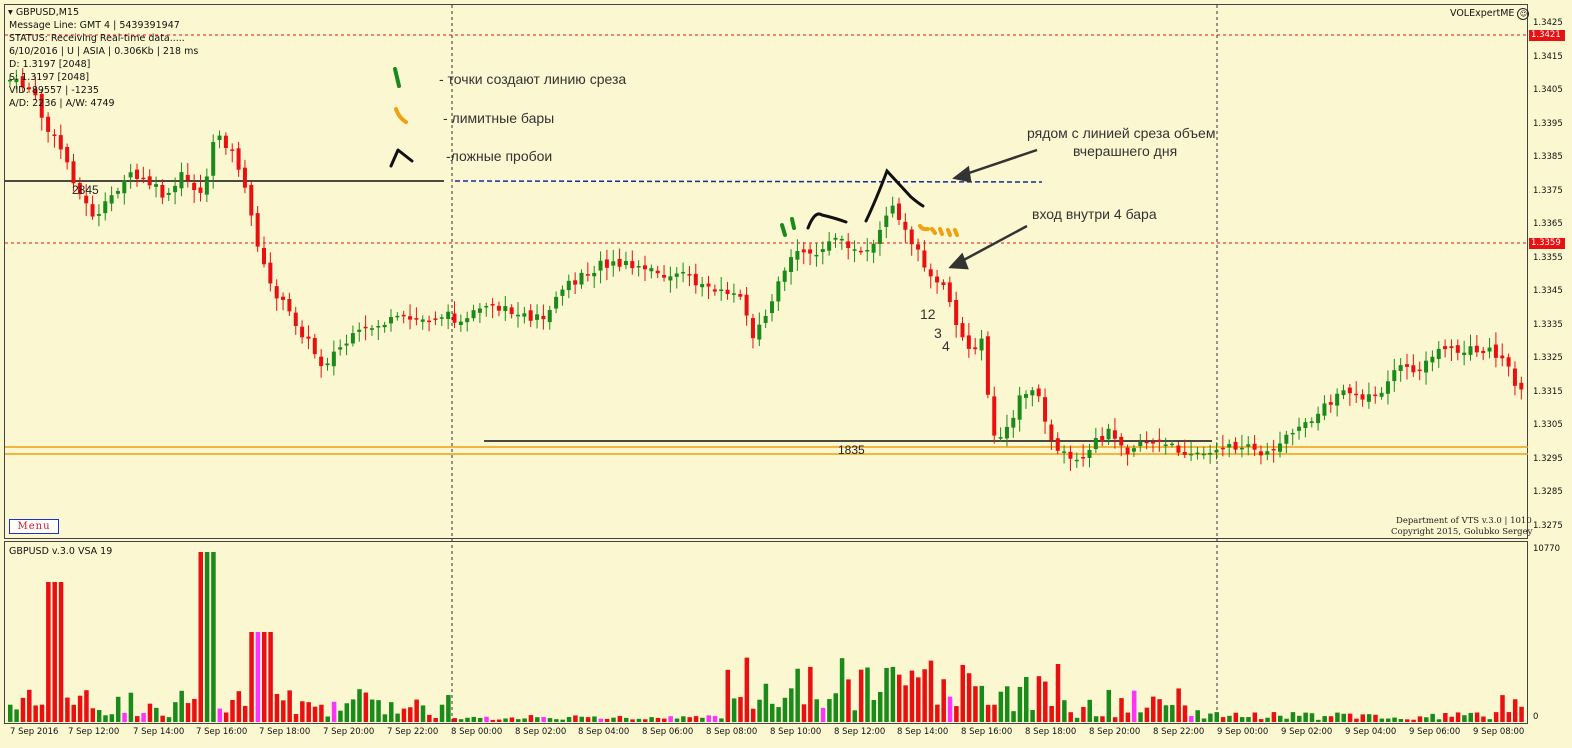  What do you see at coordinates (851, 450) in the screenshot?
I see `level-label-1835: 1835` at bounding box center [851, 450].